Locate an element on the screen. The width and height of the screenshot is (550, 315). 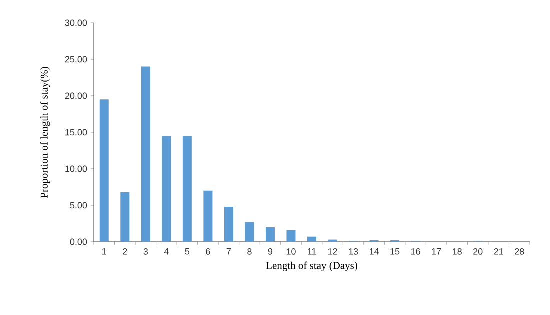
y-tick-label: 0.00 is located at coordinates (79, 242).